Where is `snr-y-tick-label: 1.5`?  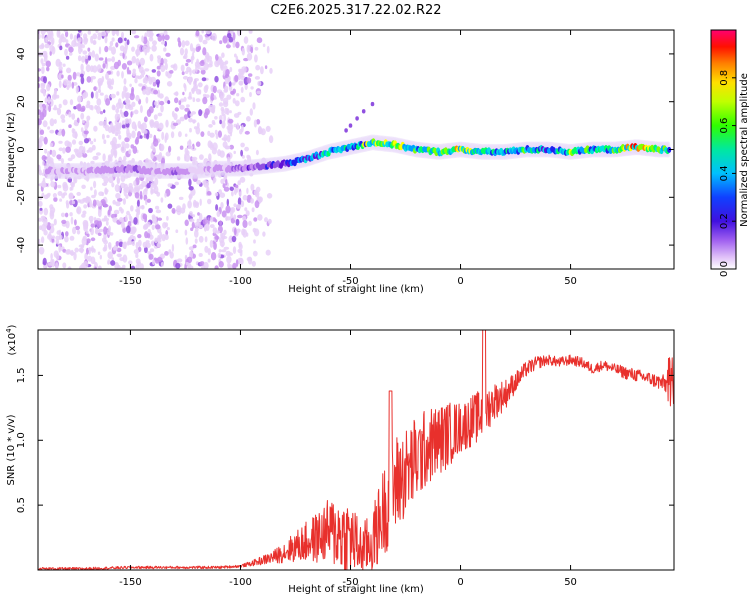
snr-y-tick-label: 1.5 is located at coordinates (21, 375).